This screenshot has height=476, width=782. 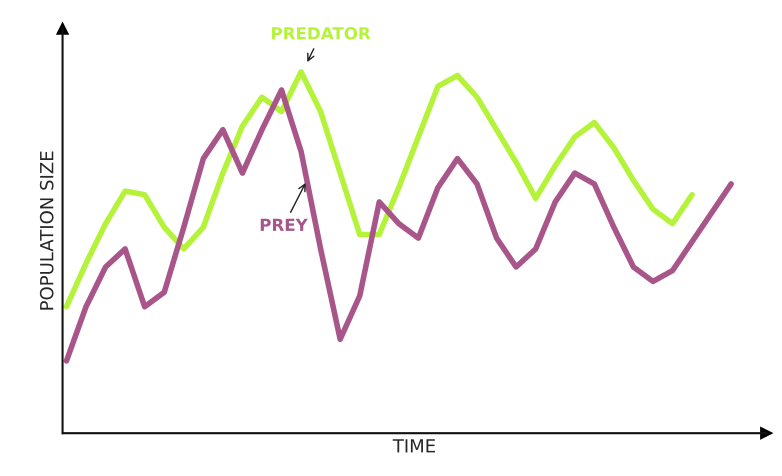 What do you see at coordinates (284, 224) in the screenshot?
I see `series-label: PREY` at bounding box center [284, 224].